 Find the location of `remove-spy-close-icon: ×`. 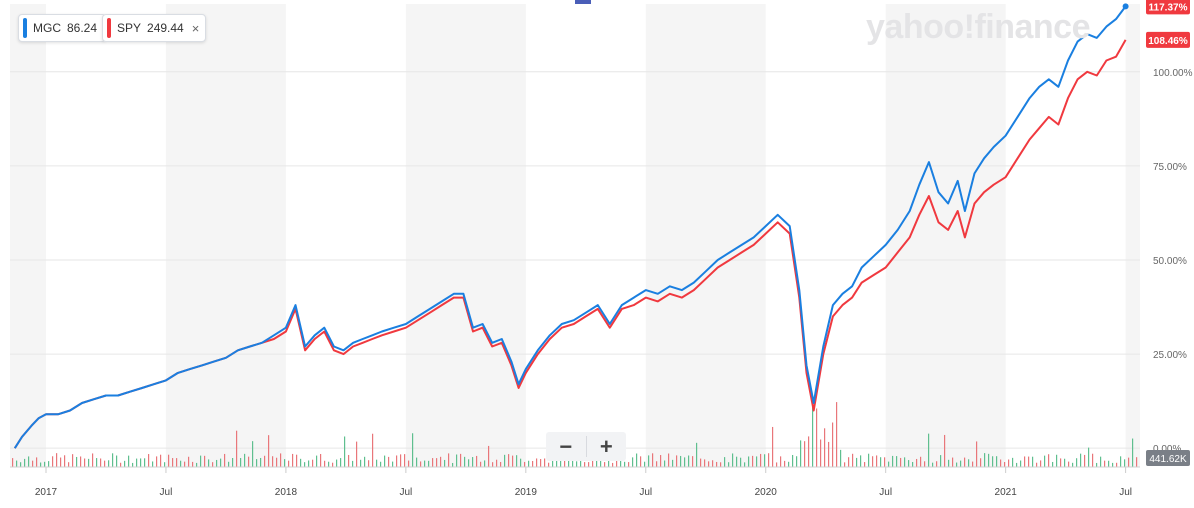

remove-spy-close-icon: × is located at coordinates (195, 28).